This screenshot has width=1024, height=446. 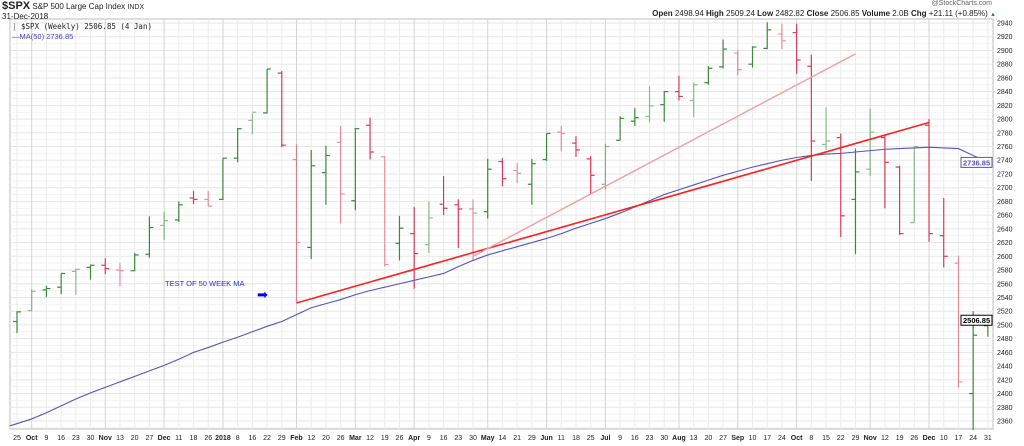 What do you see at coordinates (1005, 325) in the screenshot?
I see `y-tick-label: 2500` at bounding box center [1005, 325].